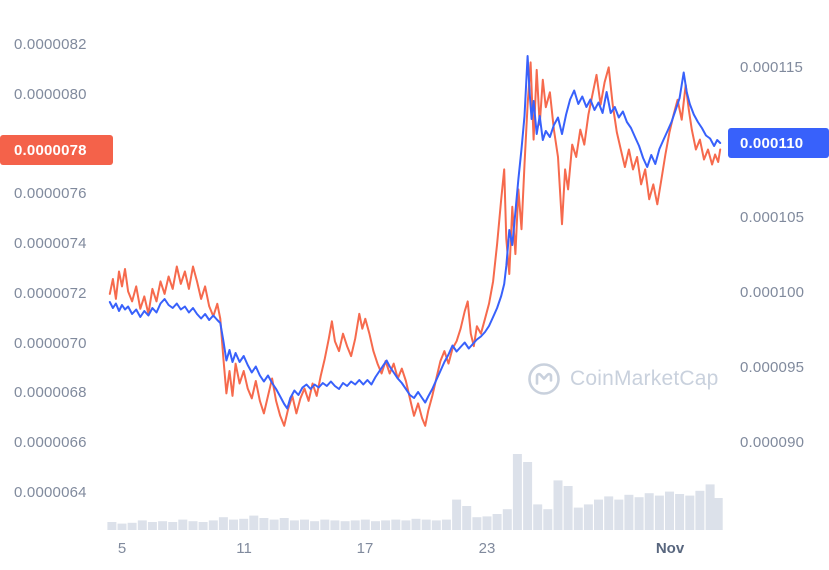 This screenshot has width=829, height=570. What do you see at coordinates (56, 150) in the screenshot?
I see `left-price-badge: 0.0000078` at bounding box center [56, 150].